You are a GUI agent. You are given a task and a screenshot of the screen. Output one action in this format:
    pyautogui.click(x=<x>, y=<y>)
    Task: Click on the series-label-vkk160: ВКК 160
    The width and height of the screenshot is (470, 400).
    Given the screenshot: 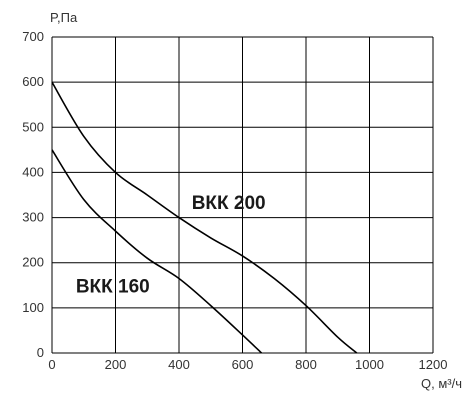 What is the action you would take?
    pyautogui.click(x=113, y=286)
    